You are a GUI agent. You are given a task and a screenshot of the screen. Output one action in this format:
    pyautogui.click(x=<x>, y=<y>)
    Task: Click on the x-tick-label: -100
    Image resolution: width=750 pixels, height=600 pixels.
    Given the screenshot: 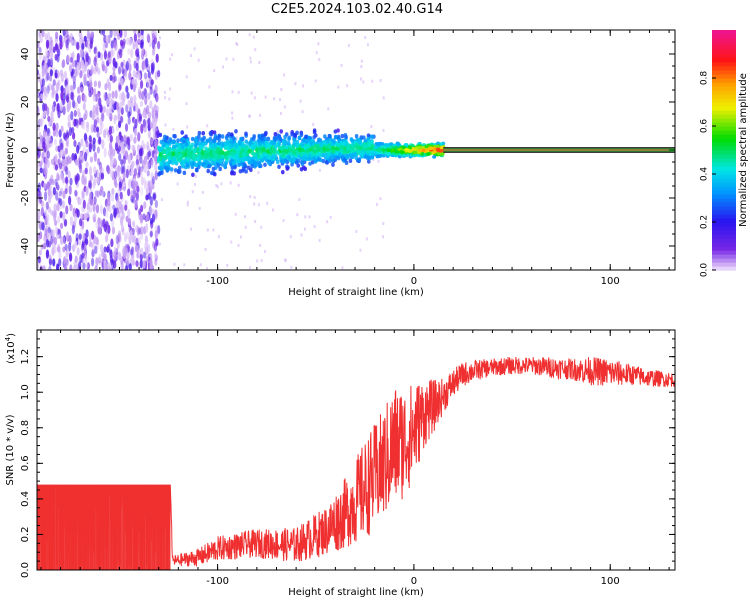 What is the action you would take?
    pyautogui.click(x=217, y=281)
    